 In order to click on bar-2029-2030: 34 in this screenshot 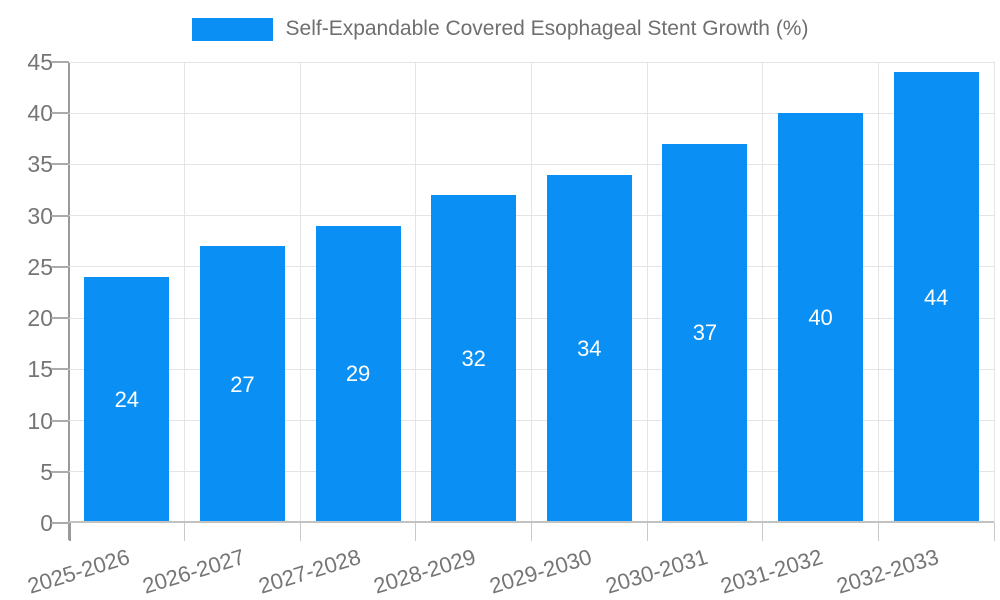, I will do `click(589, 348)`.